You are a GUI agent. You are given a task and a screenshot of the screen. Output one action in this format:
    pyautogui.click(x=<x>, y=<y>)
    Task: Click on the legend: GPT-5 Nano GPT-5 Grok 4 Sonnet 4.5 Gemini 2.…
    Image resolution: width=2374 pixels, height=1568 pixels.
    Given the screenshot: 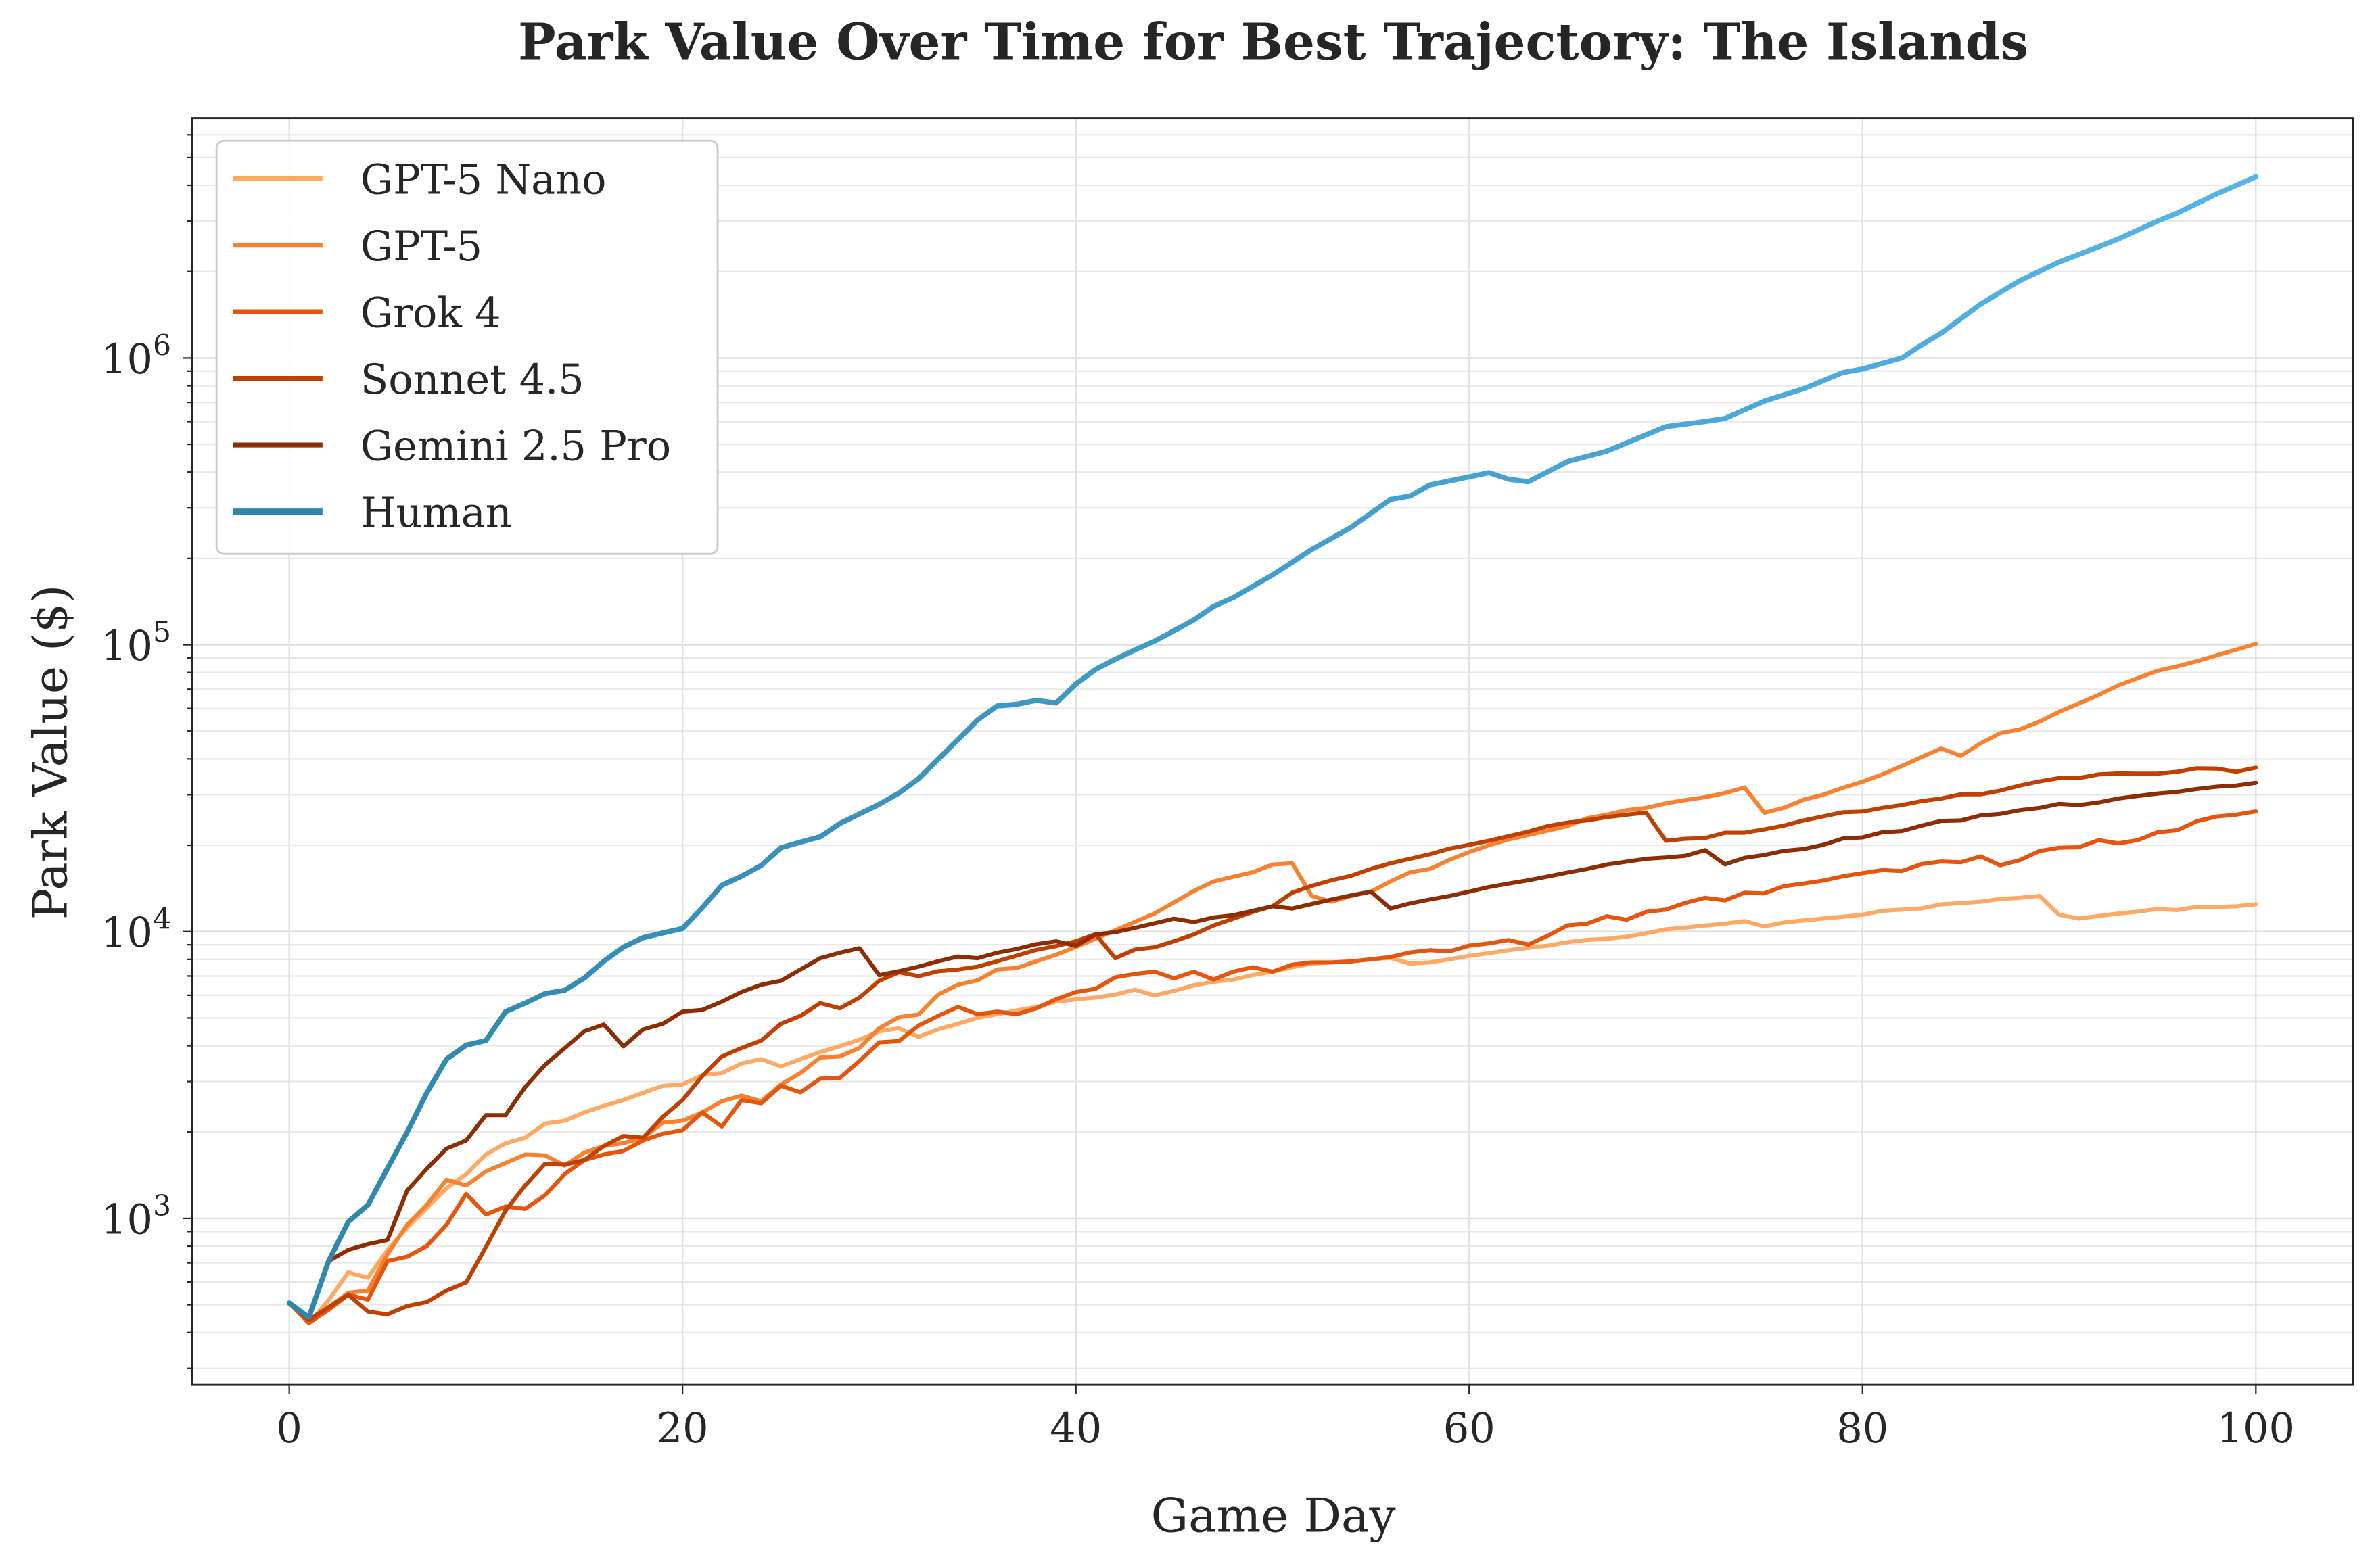 What is the action you would take?
    pyautogui.click(x=467, y=347)
    